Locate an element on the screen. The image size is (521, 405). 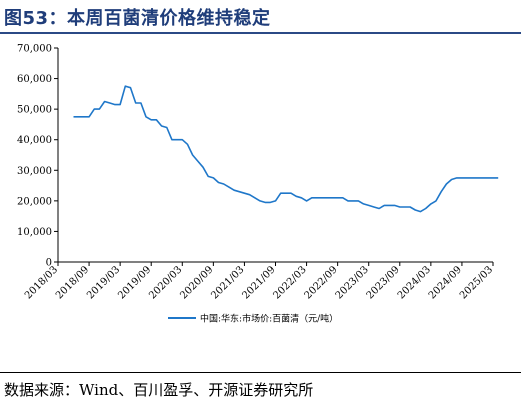
x-tick-label: 2018/09 is located at coordinates (72, 282).